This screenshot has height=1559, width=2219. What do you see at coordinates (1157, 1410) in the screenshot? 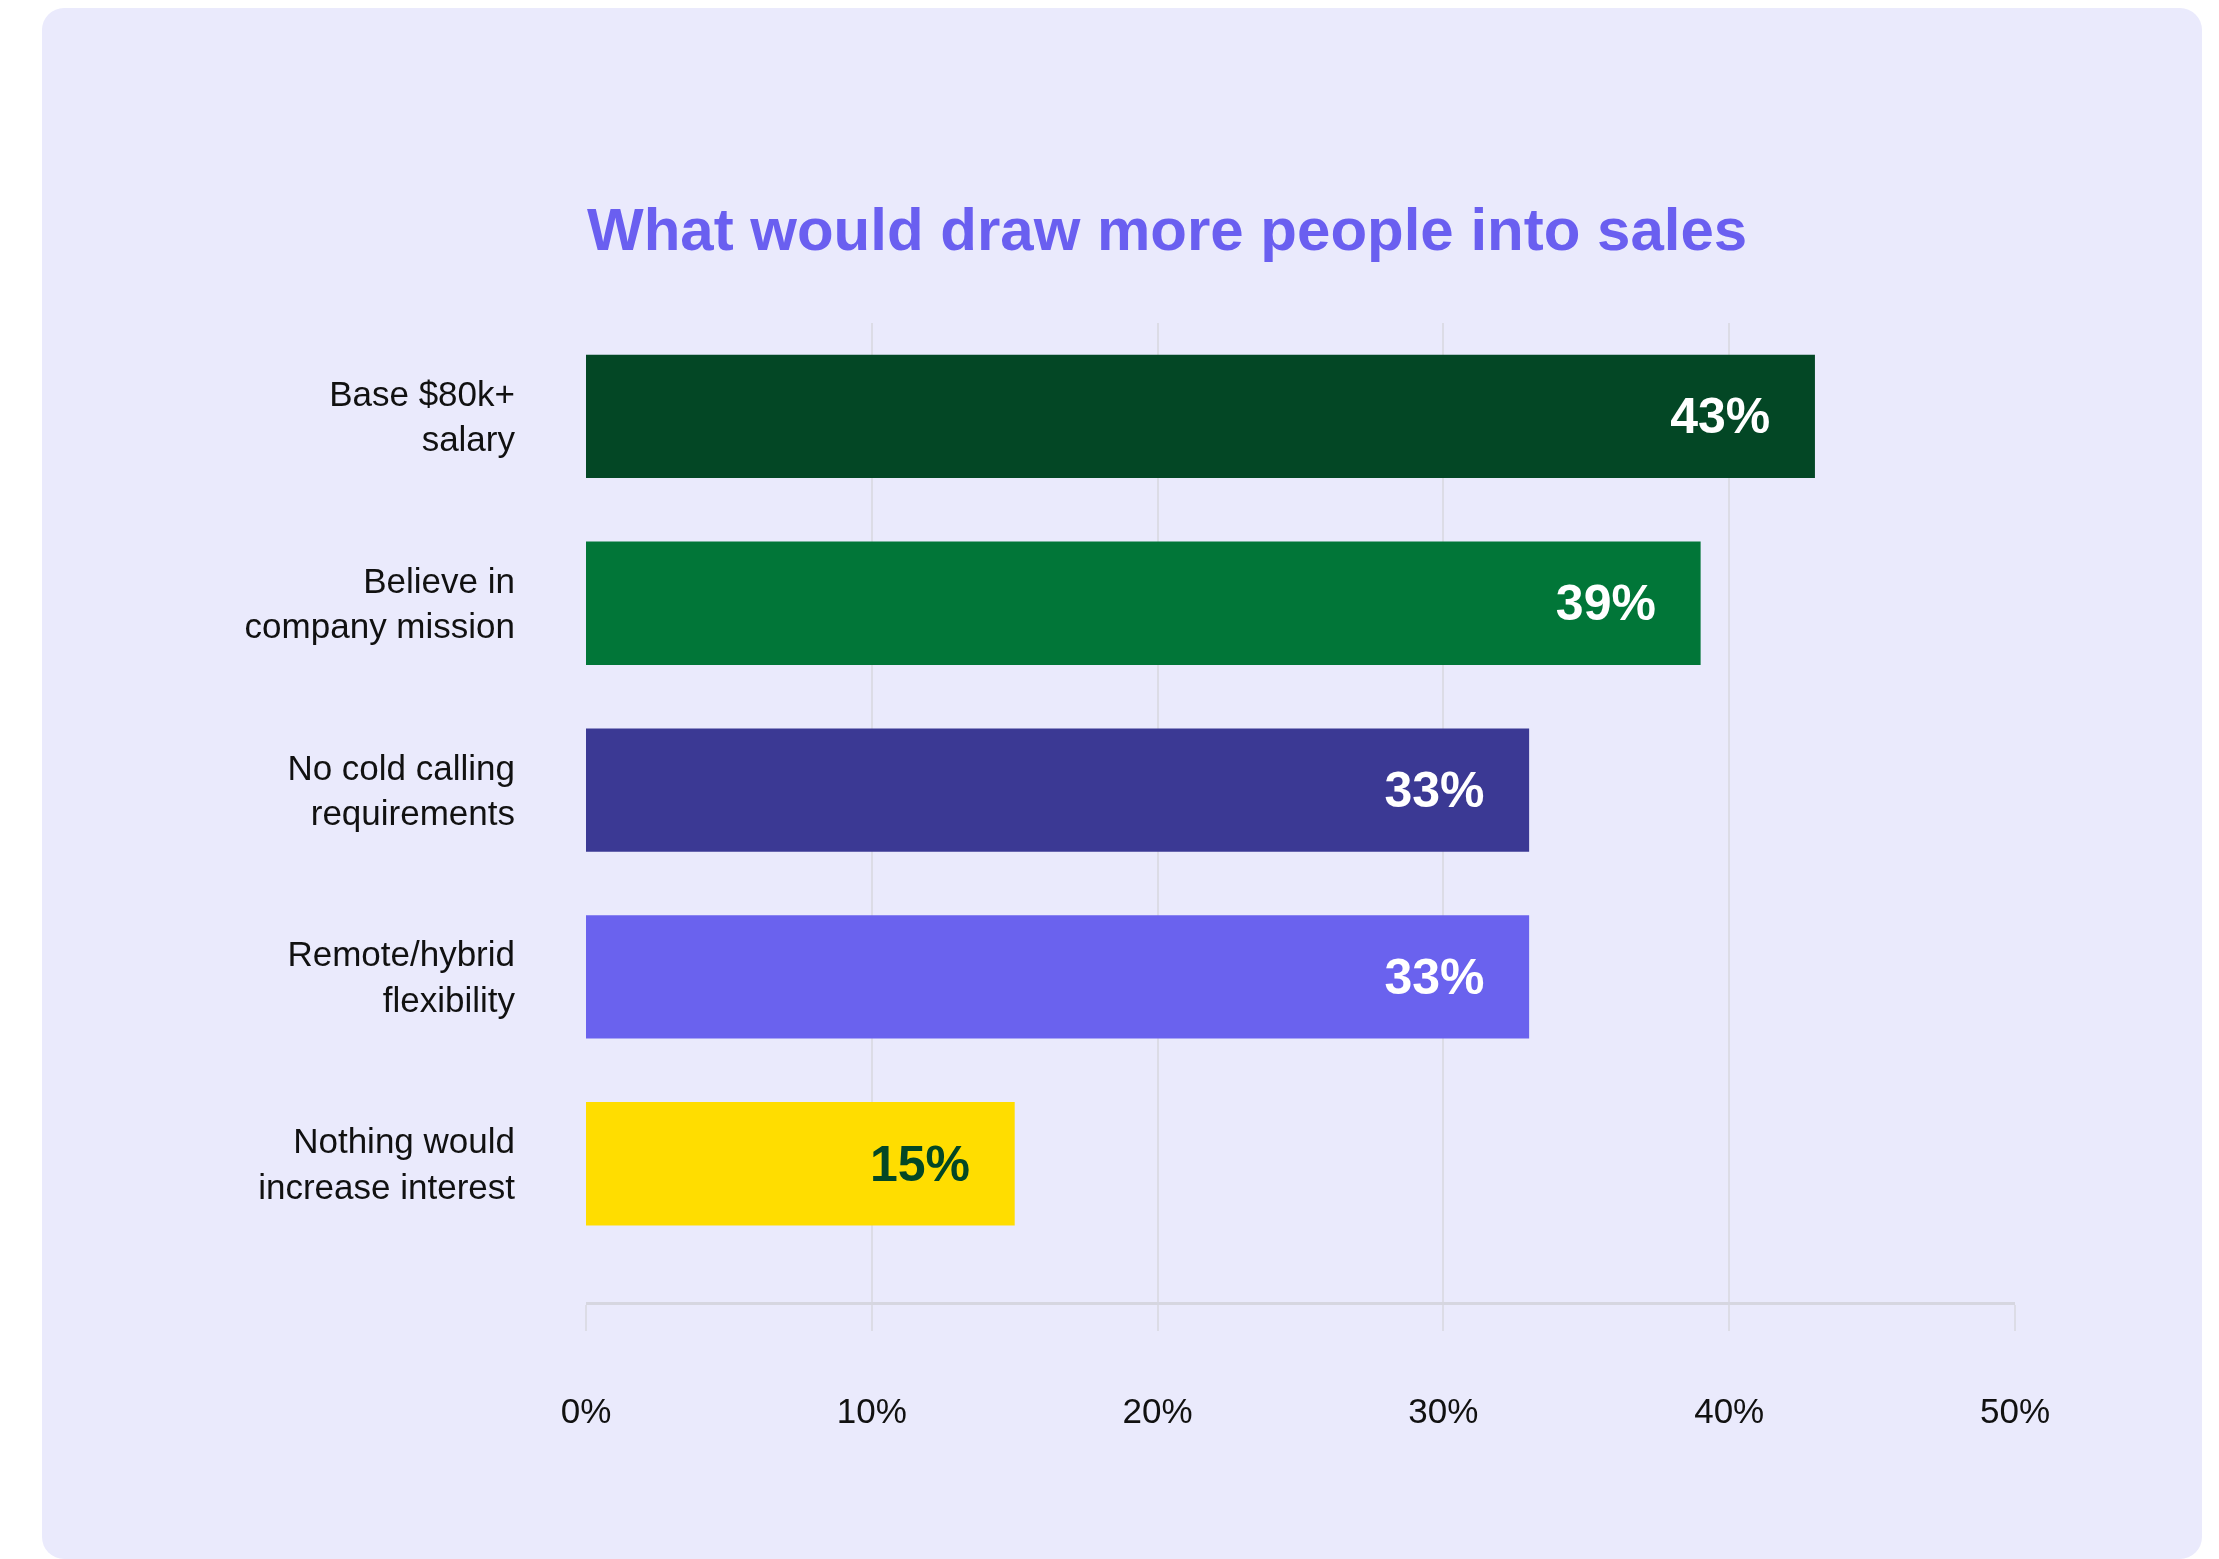
I see `x-tick-label: 20%` at bounding box center [1157, 1410].